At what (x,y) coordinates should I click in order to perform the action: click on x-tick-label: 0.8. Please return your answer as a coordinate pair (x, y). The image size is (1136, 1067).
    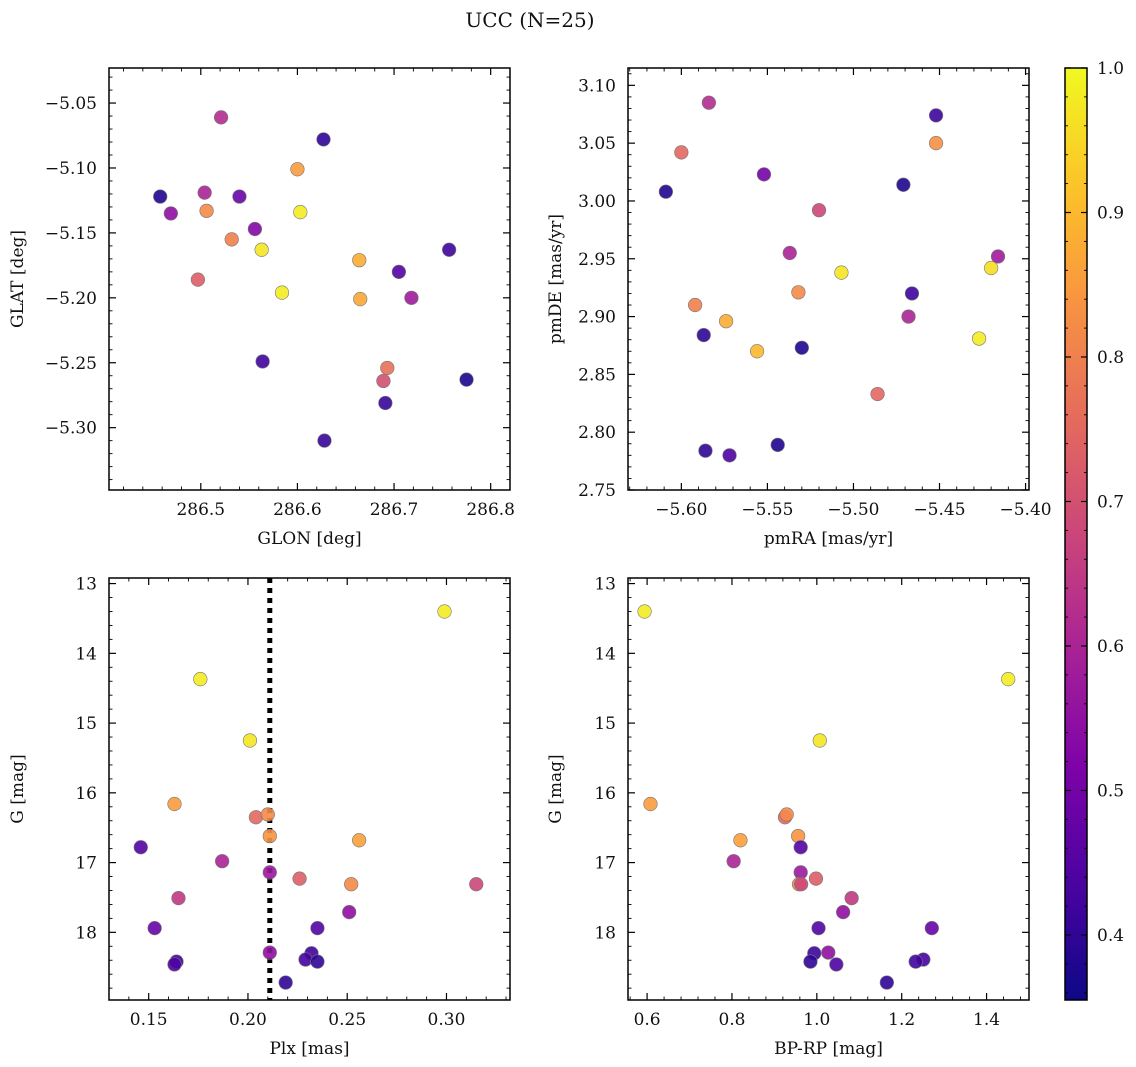
    Looking at the image, I should click on (731, 1020).